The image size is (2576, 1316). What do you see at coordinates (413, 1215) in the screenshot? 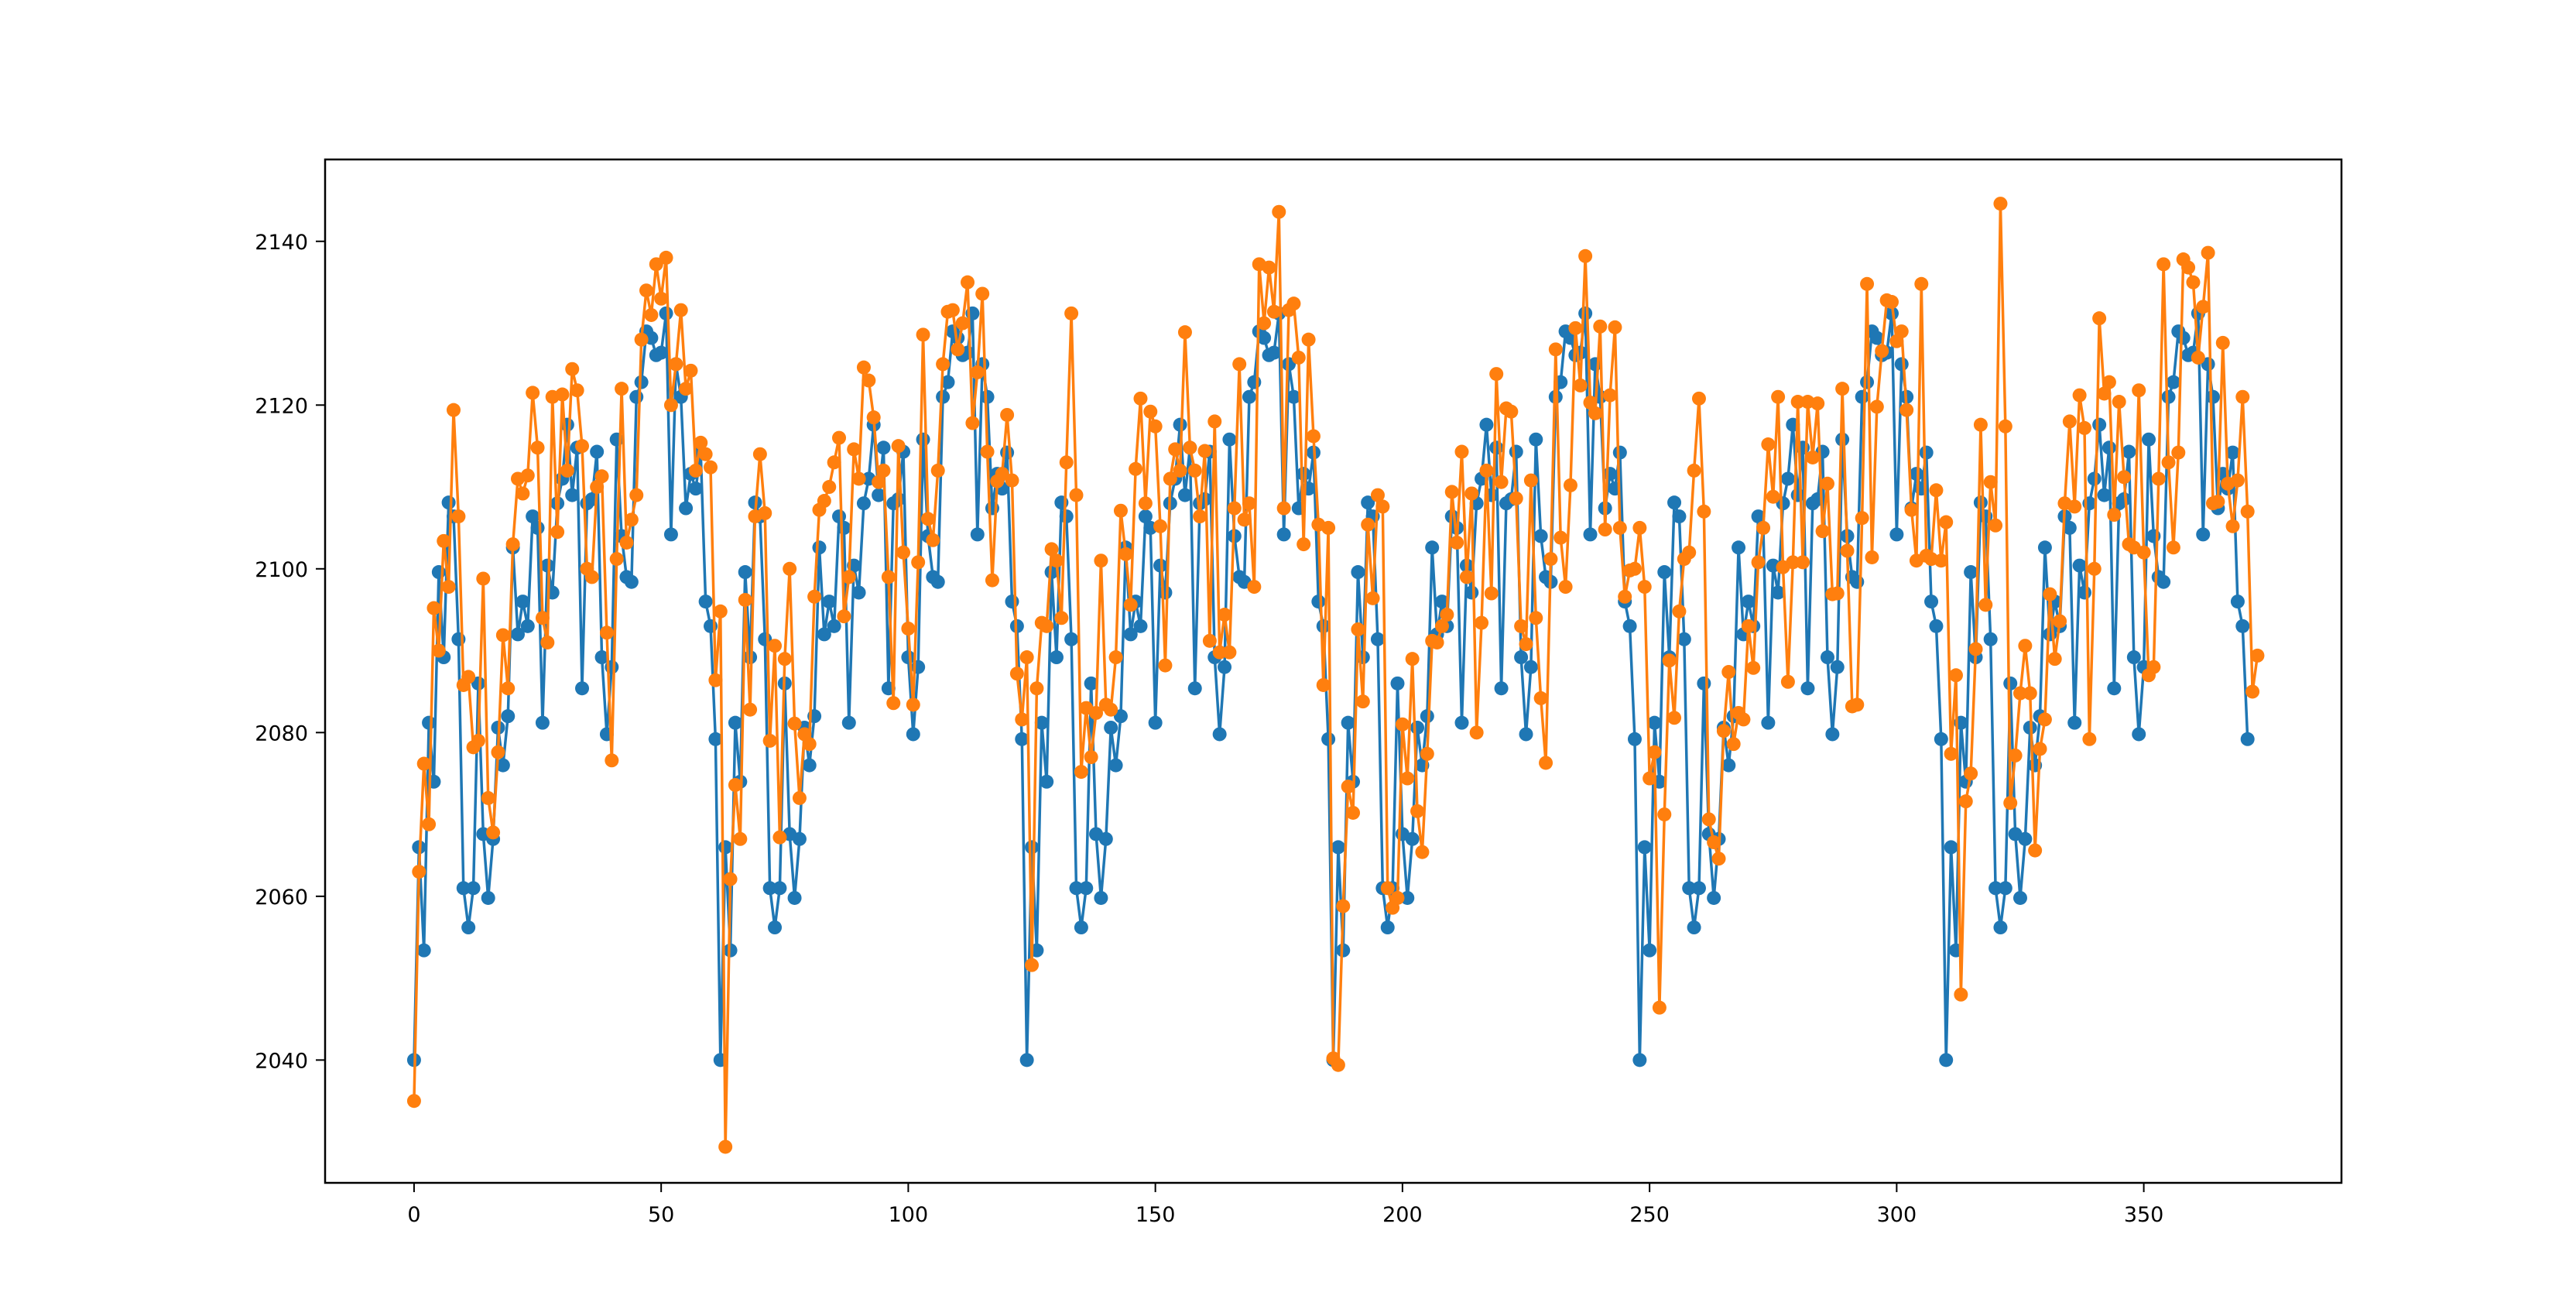
I see `x-tick-label: 0` at bounding box center [413, 1215].